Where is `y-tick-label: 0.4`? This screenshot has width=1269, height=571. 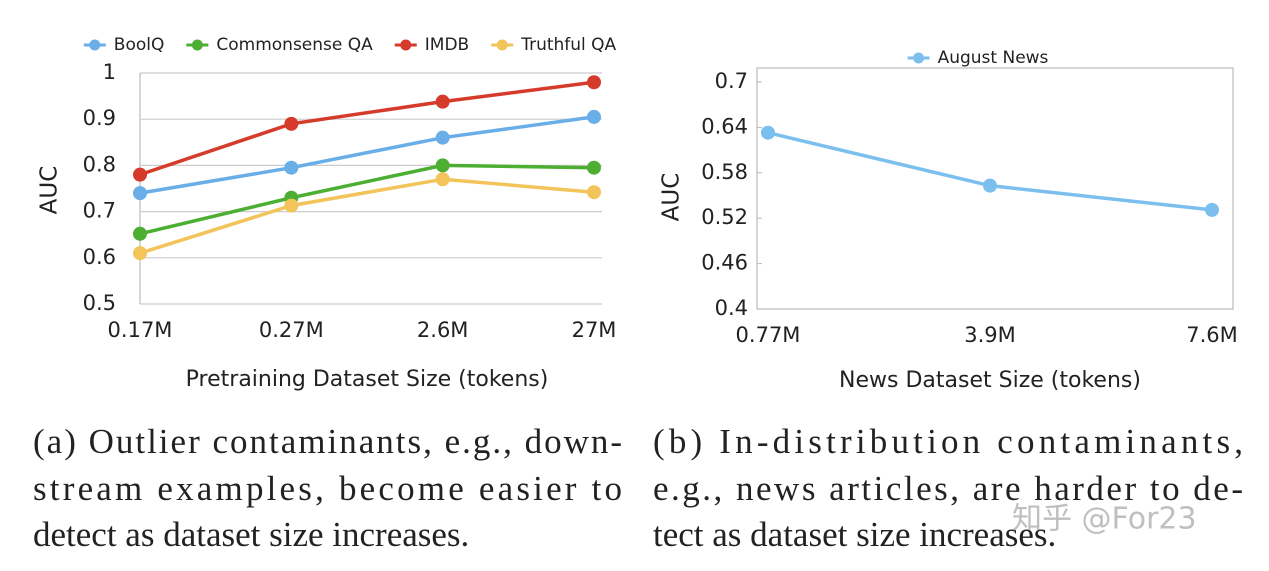 y-tick-label: 0.4 is located at coordinates (731, 308).